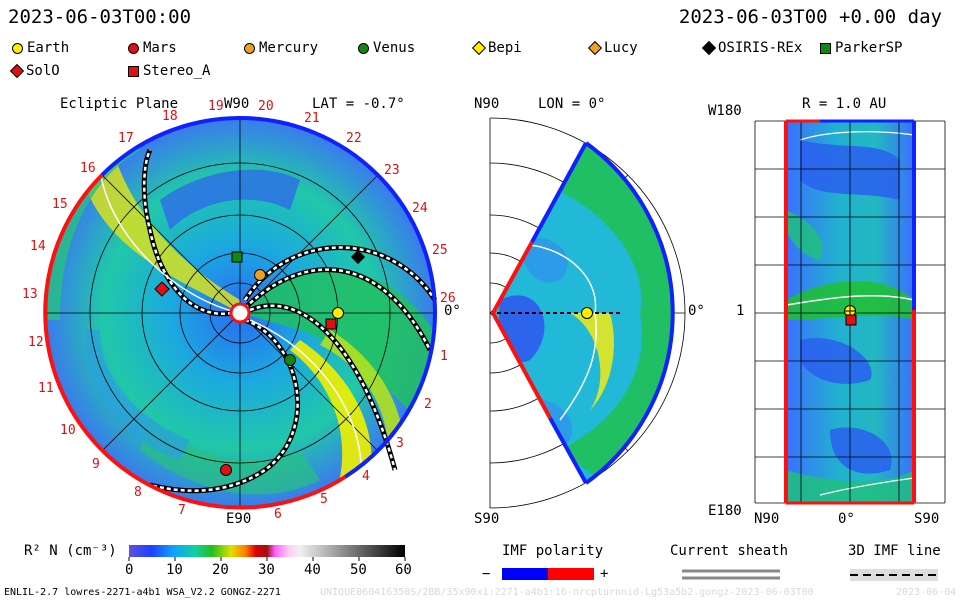 The height and width of the screenshot is (600, 960). What do you see at coordinates (486, 574) in the screenshot?
I see `imf-minus-label: −` at bounding box center [486, 574].